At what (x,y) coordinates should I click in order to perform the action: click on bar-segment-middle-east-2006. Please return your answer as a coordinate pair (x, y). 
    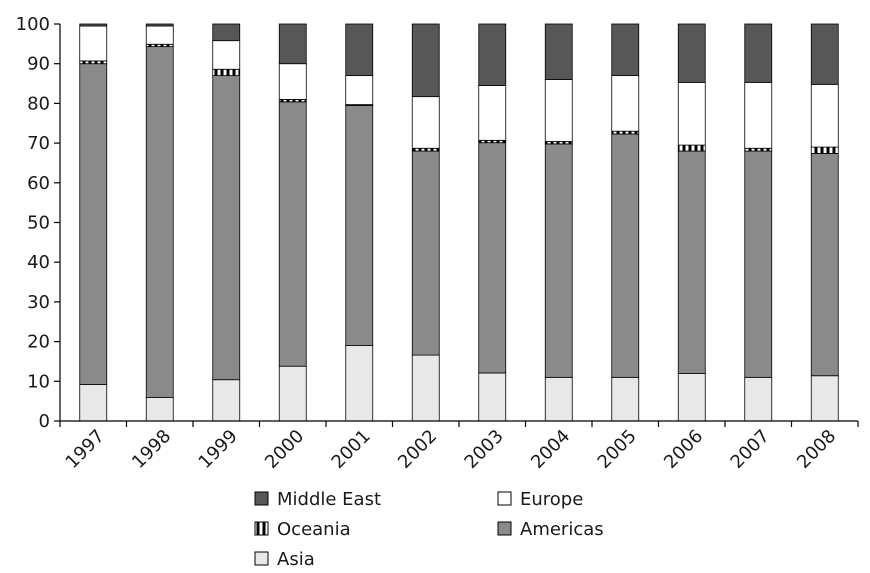
    Looking at the image, I should click on (691, 53).